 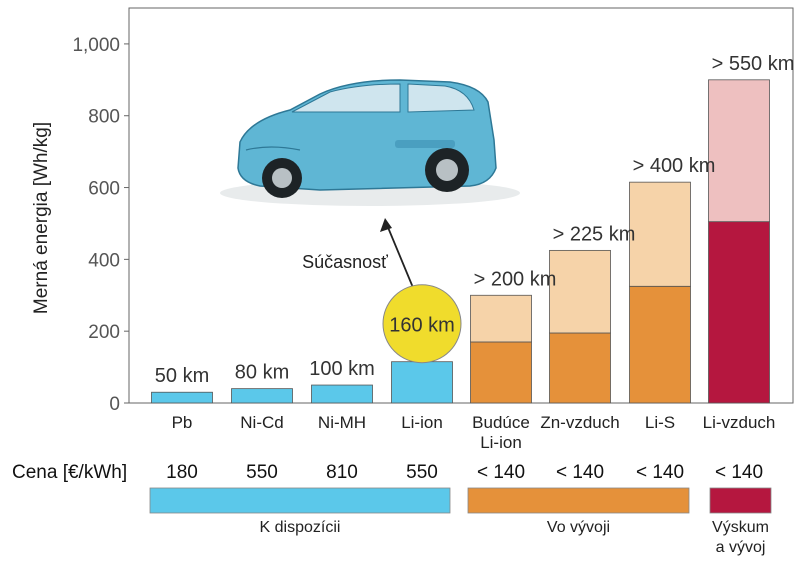 What do you see at coordinates (460, 521) in the screenshot?
I see `status-groups: K dispozícii Vo vývoji Výskum a vývoj` at bounding box center [460, 521].